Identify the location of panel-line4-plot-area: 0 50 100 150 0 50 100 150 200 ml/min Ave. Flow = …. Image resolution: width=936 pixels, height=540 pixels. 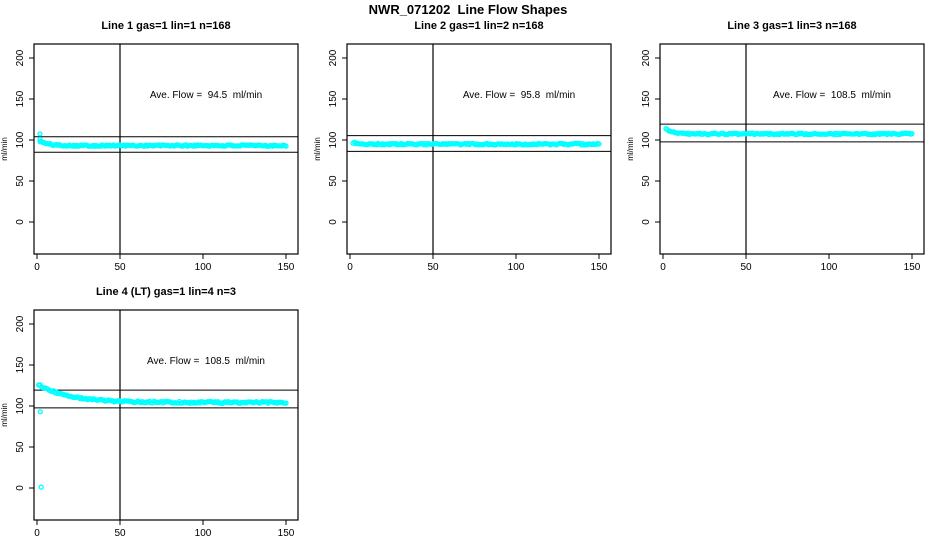
(153, 421).